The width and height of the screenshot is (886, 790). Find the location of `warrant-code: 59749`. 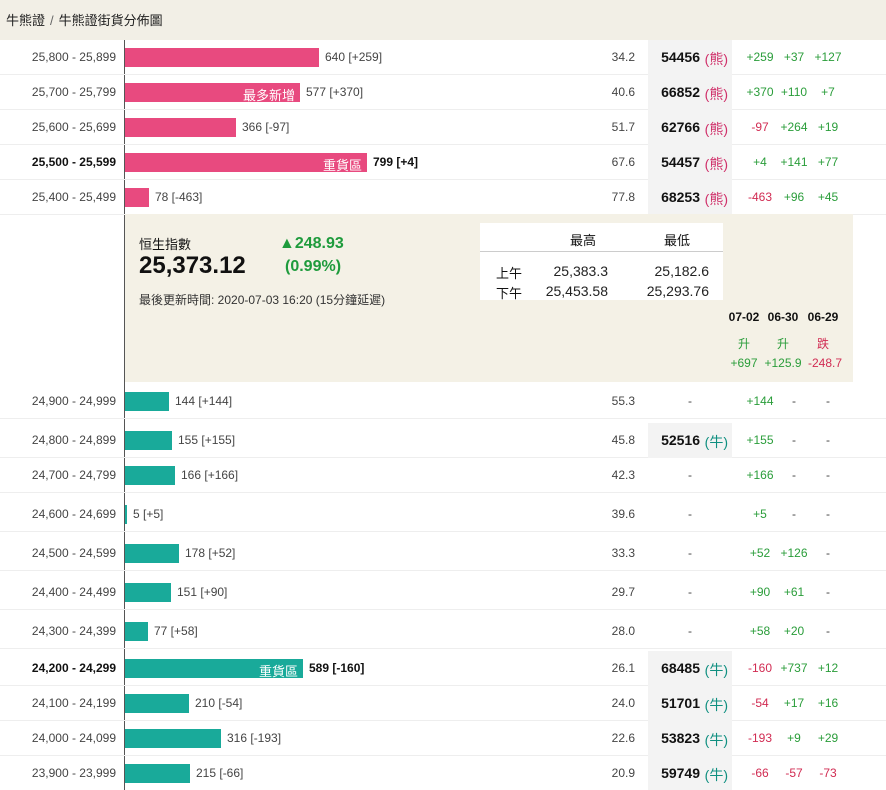

warrant-code: 59749 is located at coordinates (680, 773).